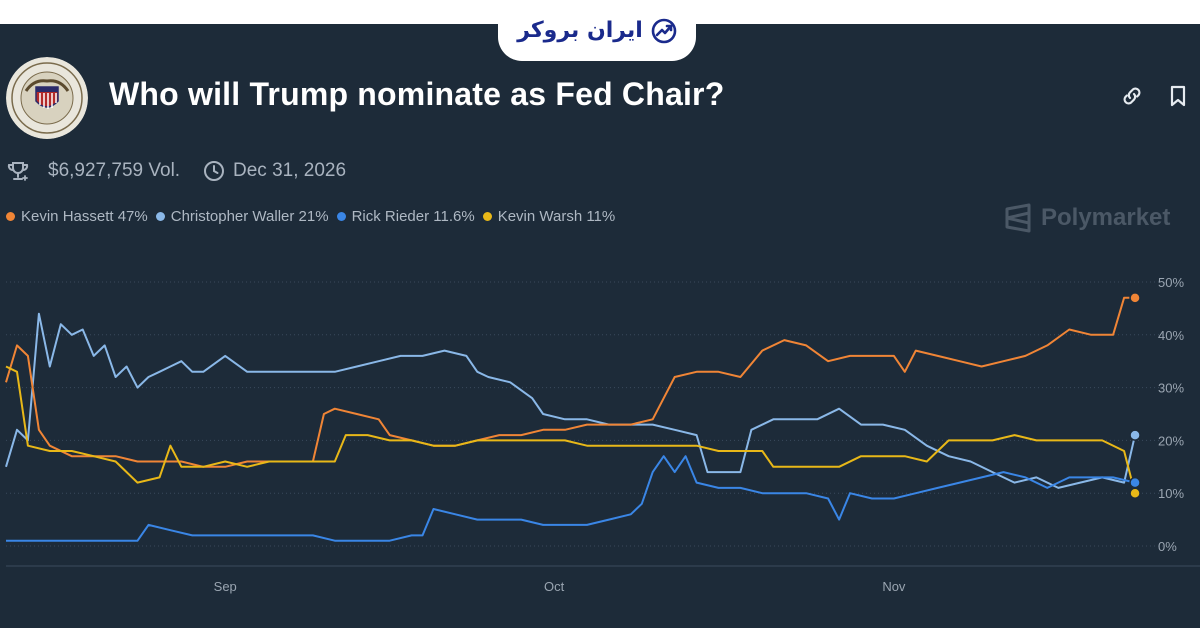  What do you see at coordinates (18, 171) in the screenshot?
I see `trophy-icon` at bounding box center [18, 171].